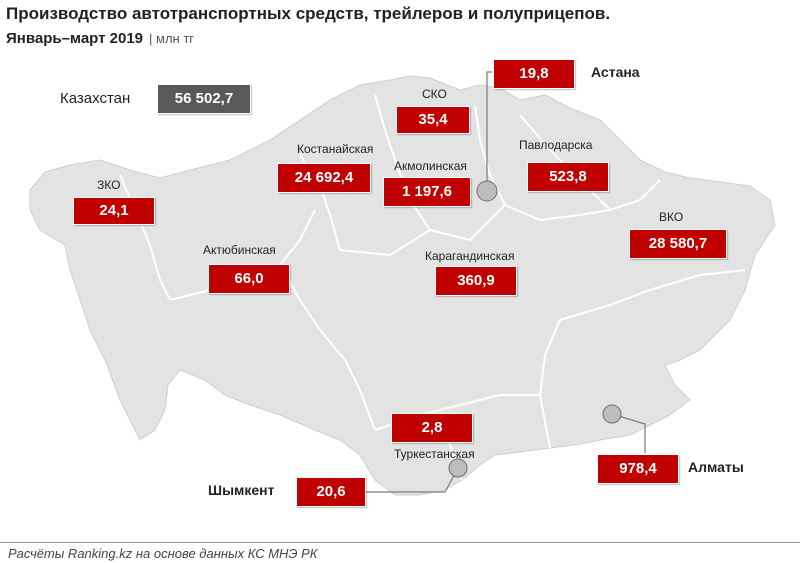 The height and width of the screenshot is (563, 800). Describe the element at coordinates (433, 120) in the screenshot. I see `region-value-sko: 35,4` at that location.